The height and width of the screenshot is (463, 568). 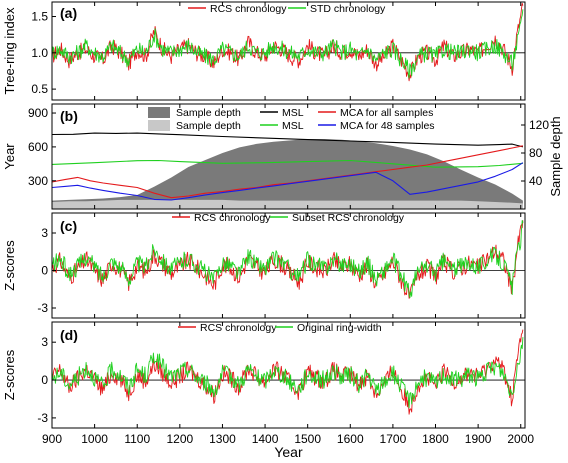 What do you see at coordinates (435, 439) in the screenshot?
I see `x-tick-label: 1800` at bounding box center [435, 439].